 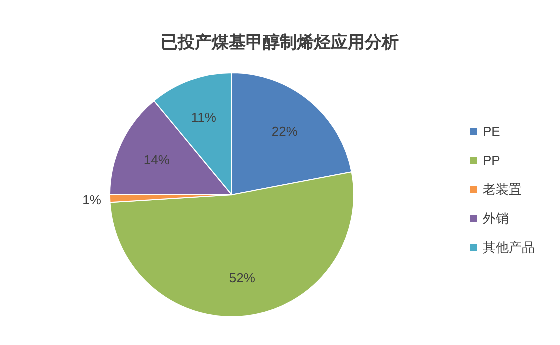 What do you see at coordinates (491, 160) in the screenshot?
I see `legend-label: PP` at bounding box center [491, 160].